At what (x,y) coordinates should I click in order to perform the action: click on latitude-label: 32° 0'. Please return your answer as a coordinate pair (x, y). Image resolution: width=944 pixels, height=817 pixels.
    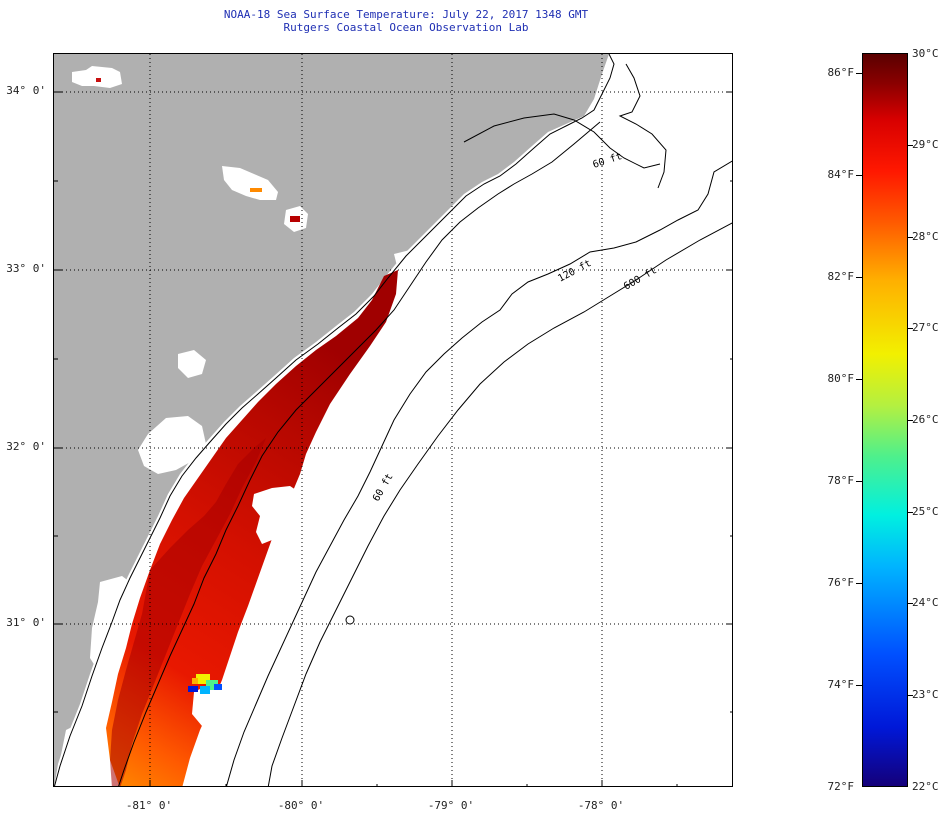
    Looking at the image, I should click on (26, 446).